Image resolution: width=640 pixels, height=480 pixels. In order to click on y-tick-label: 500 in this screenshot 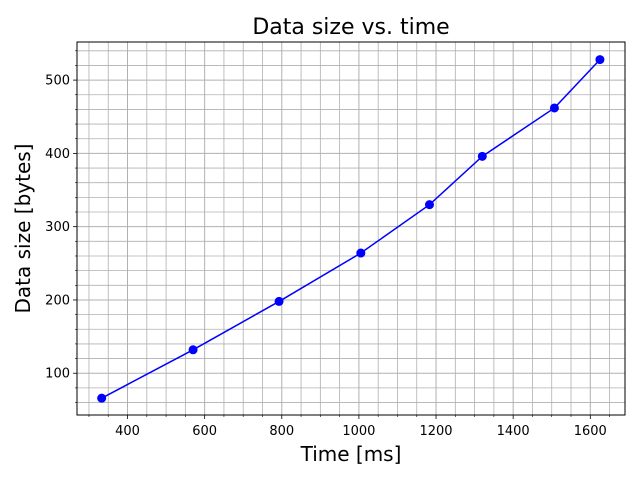, I will do `click(57, 81)`.